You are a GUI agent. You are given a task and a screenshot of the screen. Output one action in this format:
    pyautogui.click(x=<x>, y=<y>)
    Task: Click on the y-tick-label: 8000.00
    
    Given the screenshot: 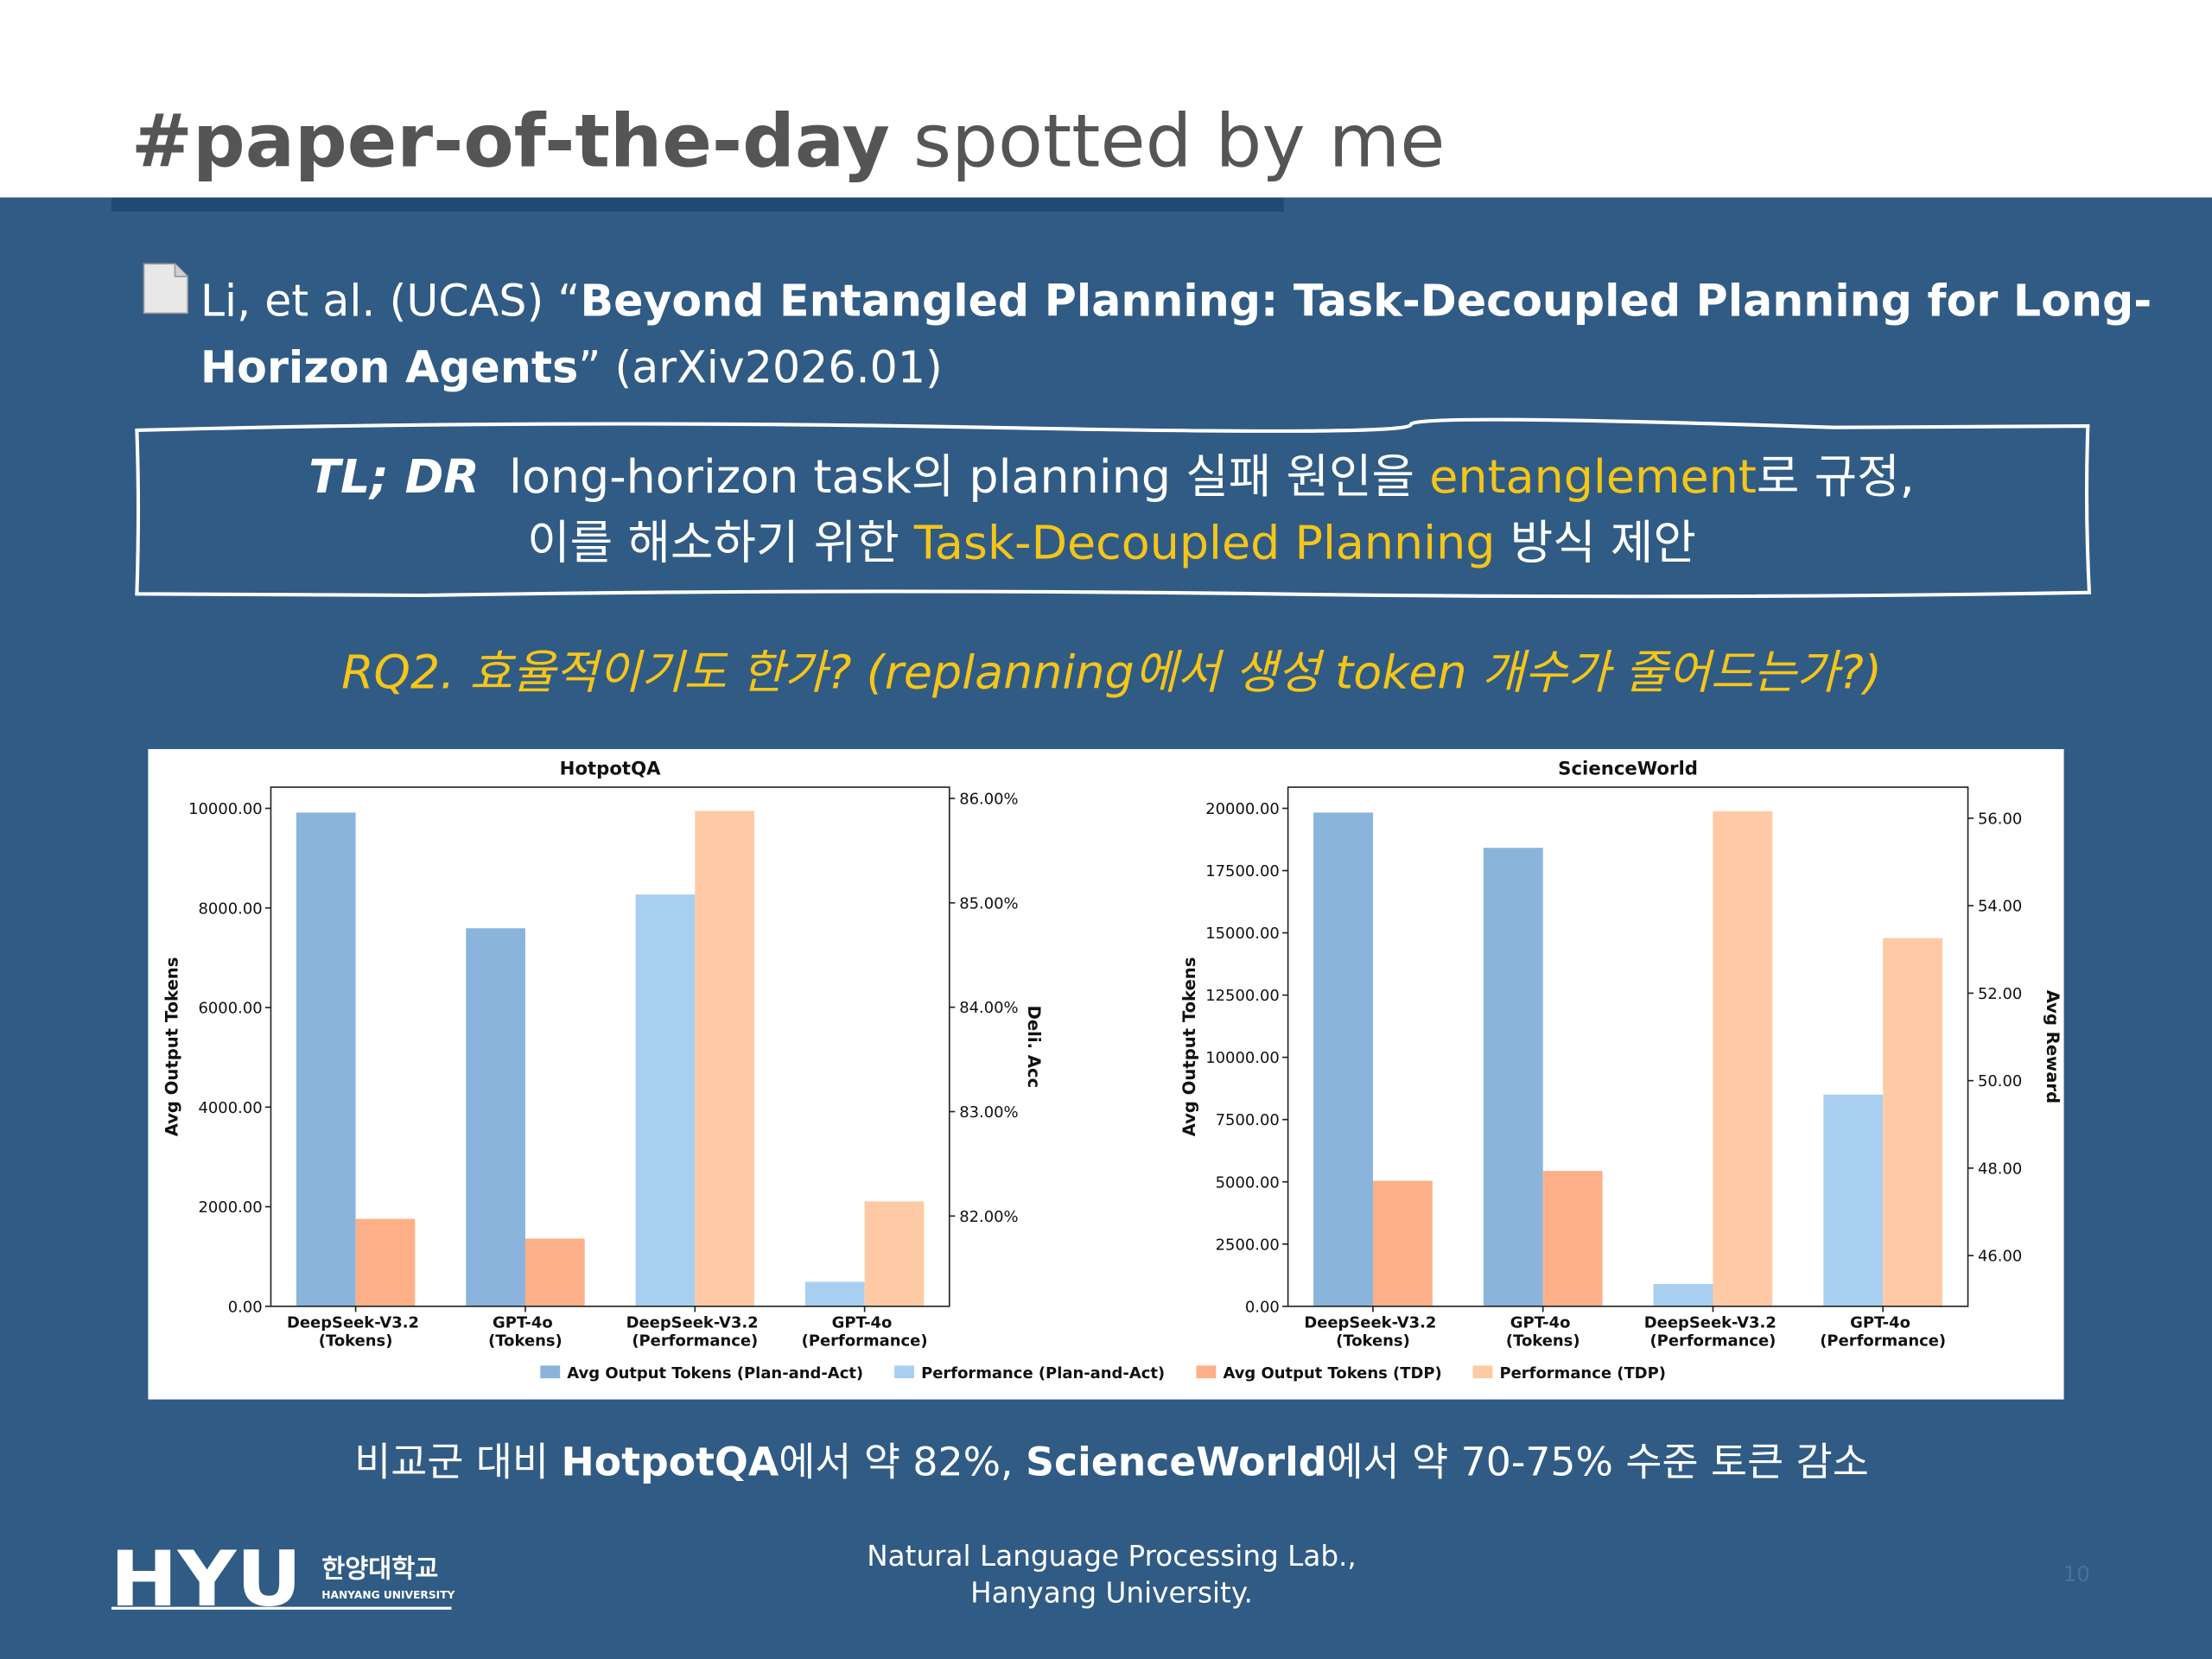 What is the action you would take?
    pyautogui.click(x=230, y=909)
    